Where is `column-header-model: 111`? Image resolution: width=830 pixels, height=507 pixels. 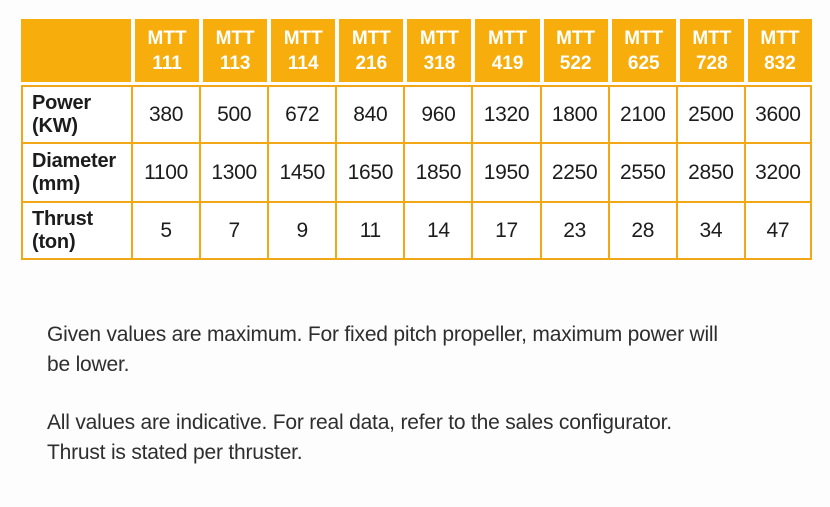 column-header-model: 111 is located at coordinates (167, 63).